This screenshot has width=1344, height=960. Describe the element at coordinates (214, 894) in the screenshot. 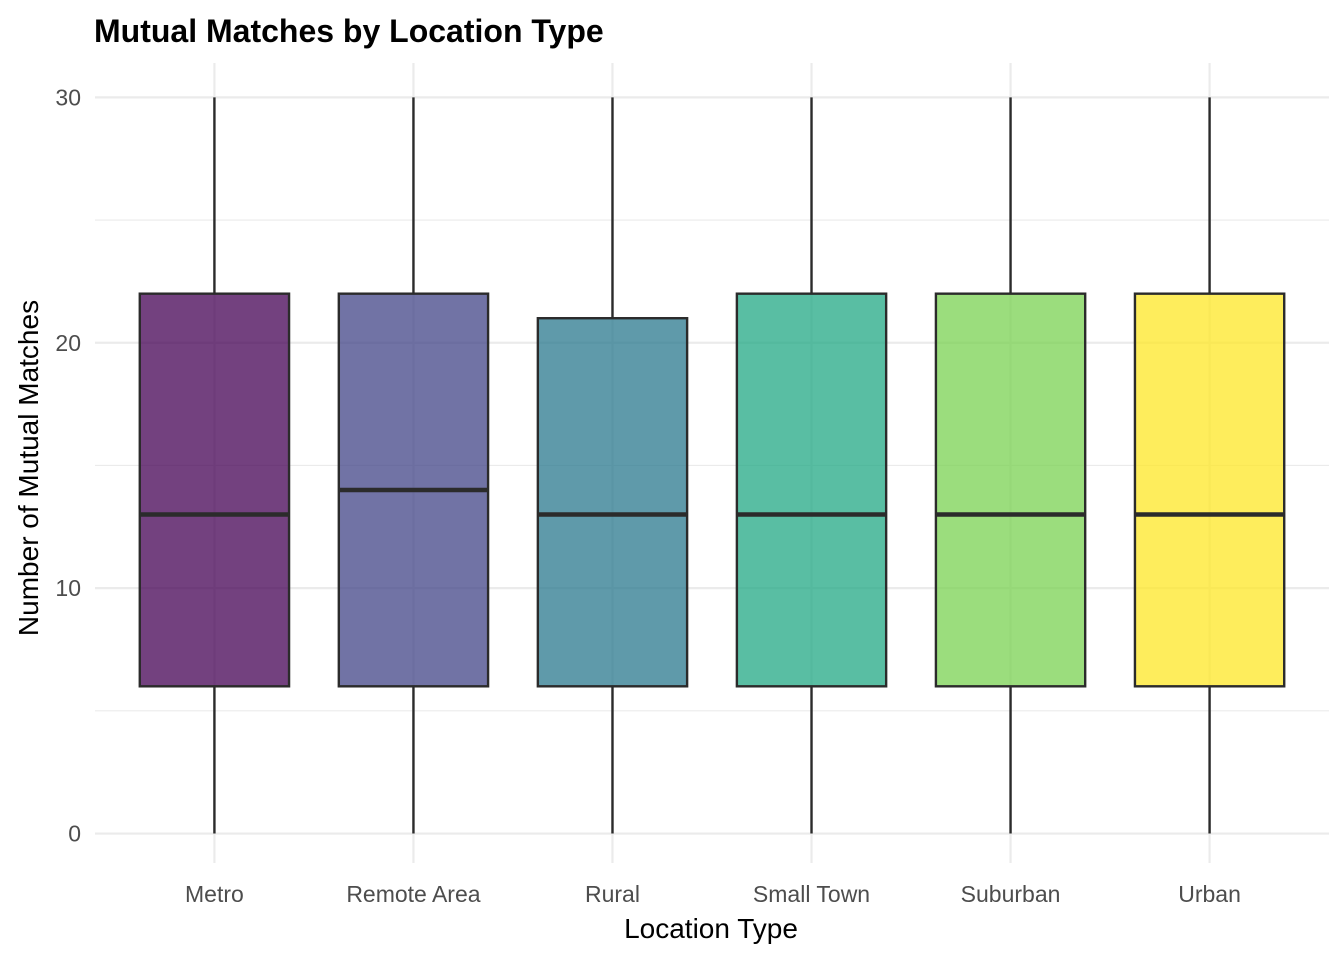

I see `x-tick-label: Metro` at that location.